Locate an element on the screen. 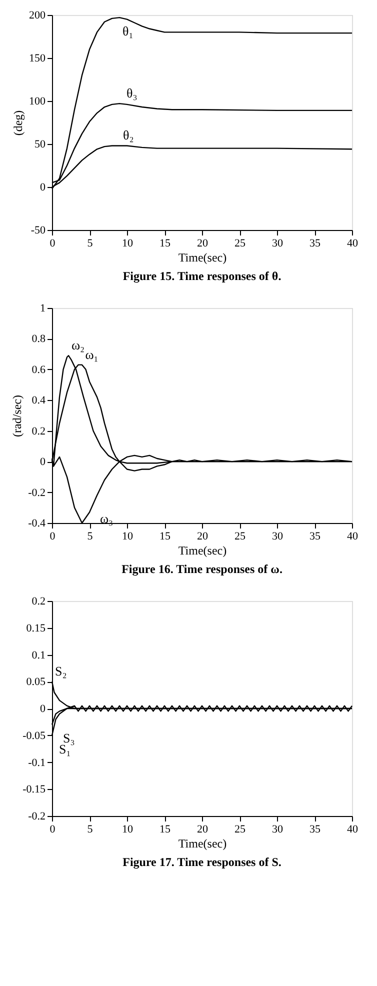 This screenshot has height=986, width=377. text: Figure 15. Time responses of θ. is located at coordinates (202, 276).